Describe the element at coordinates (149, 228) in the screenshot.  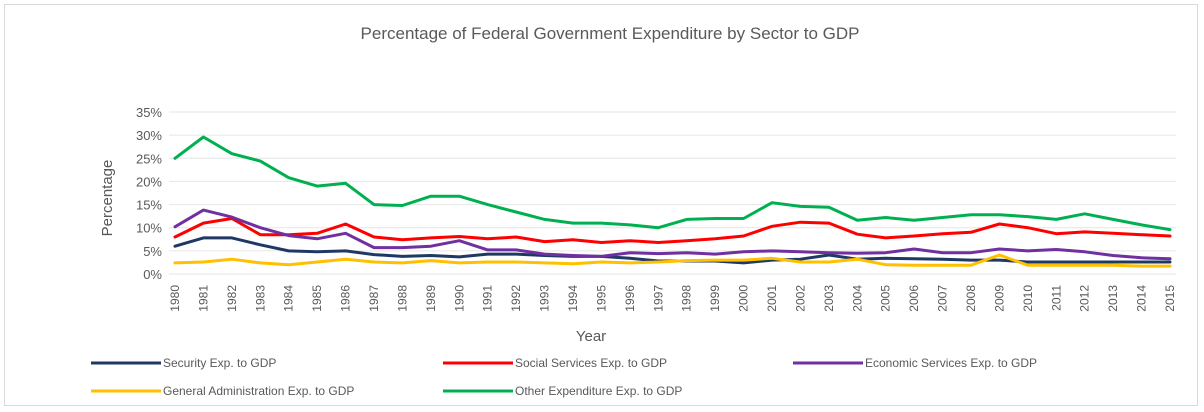
I see `y-tick-label: 10%` at that location.